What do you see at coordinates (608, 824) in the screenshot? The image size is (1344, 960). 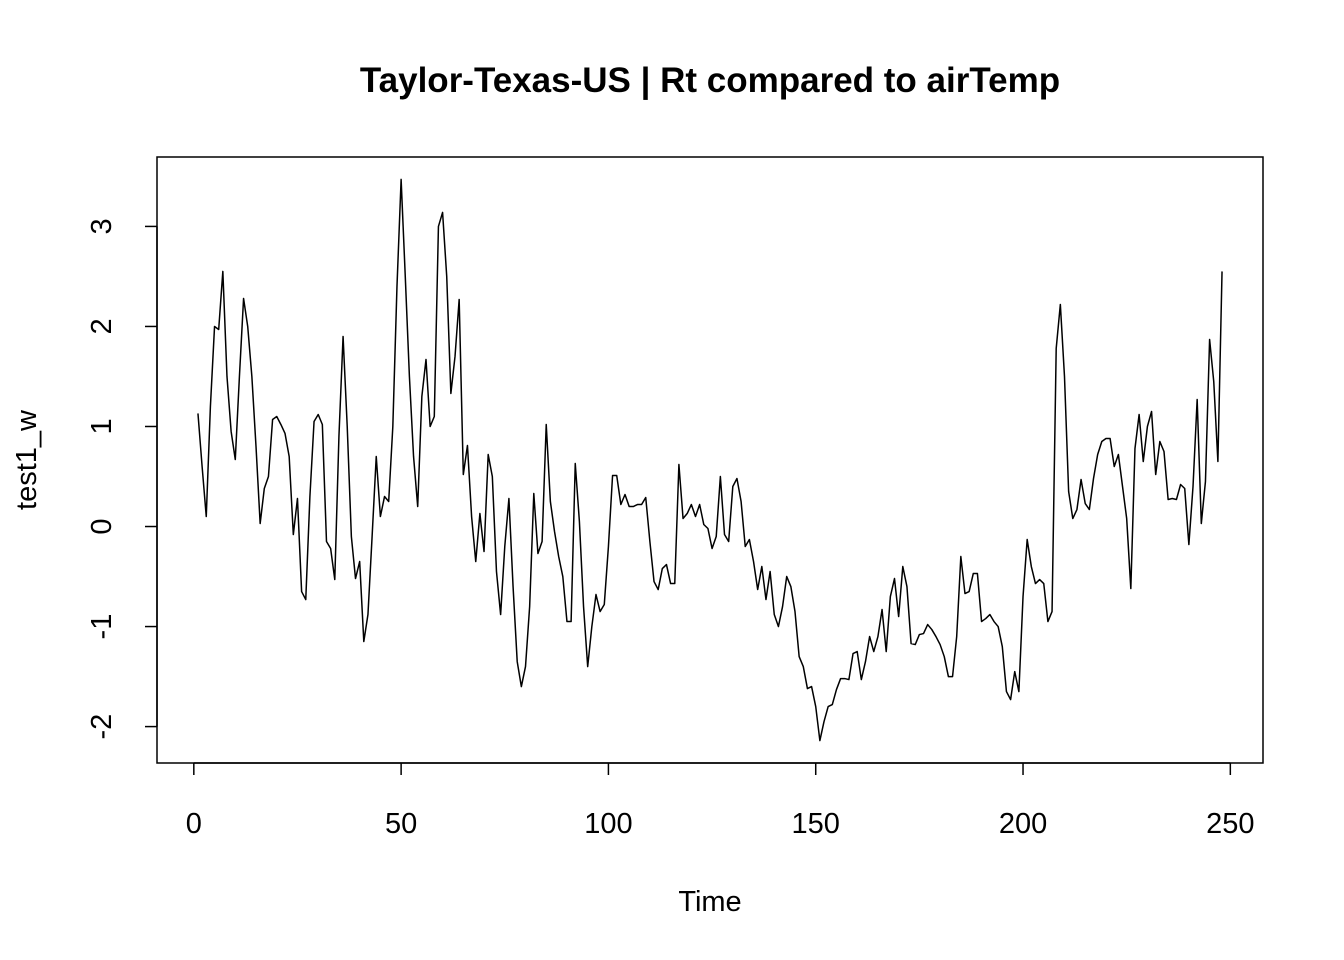 I see `x-tick-label: 100` at bounding box center [608, 824].